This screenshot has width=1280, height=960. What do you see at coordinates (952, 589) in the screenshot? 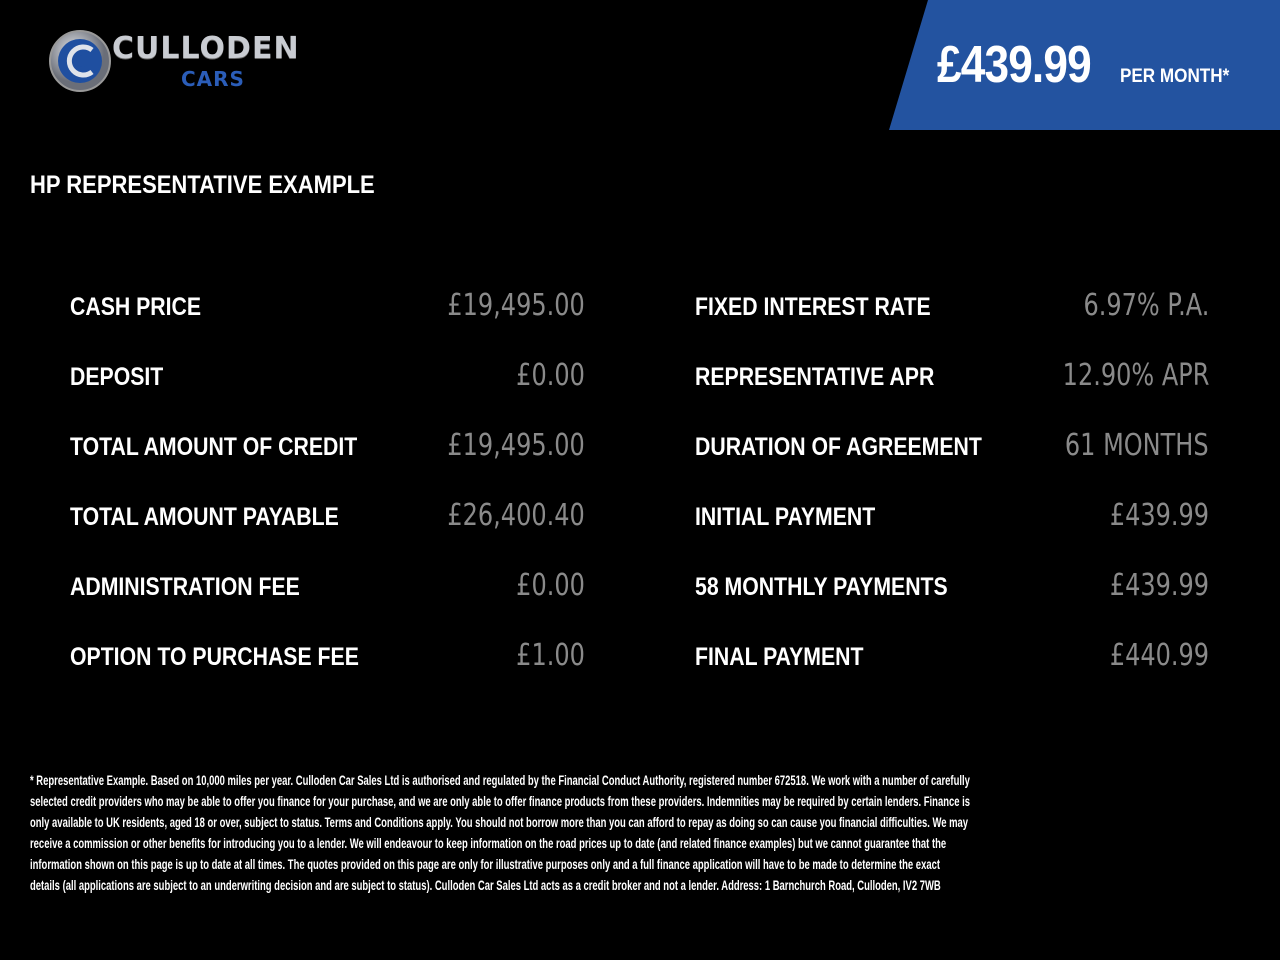
I see `finance-row: 58 MONTHLY PAYMENTS £439.99` at bounding box center [952, 589].